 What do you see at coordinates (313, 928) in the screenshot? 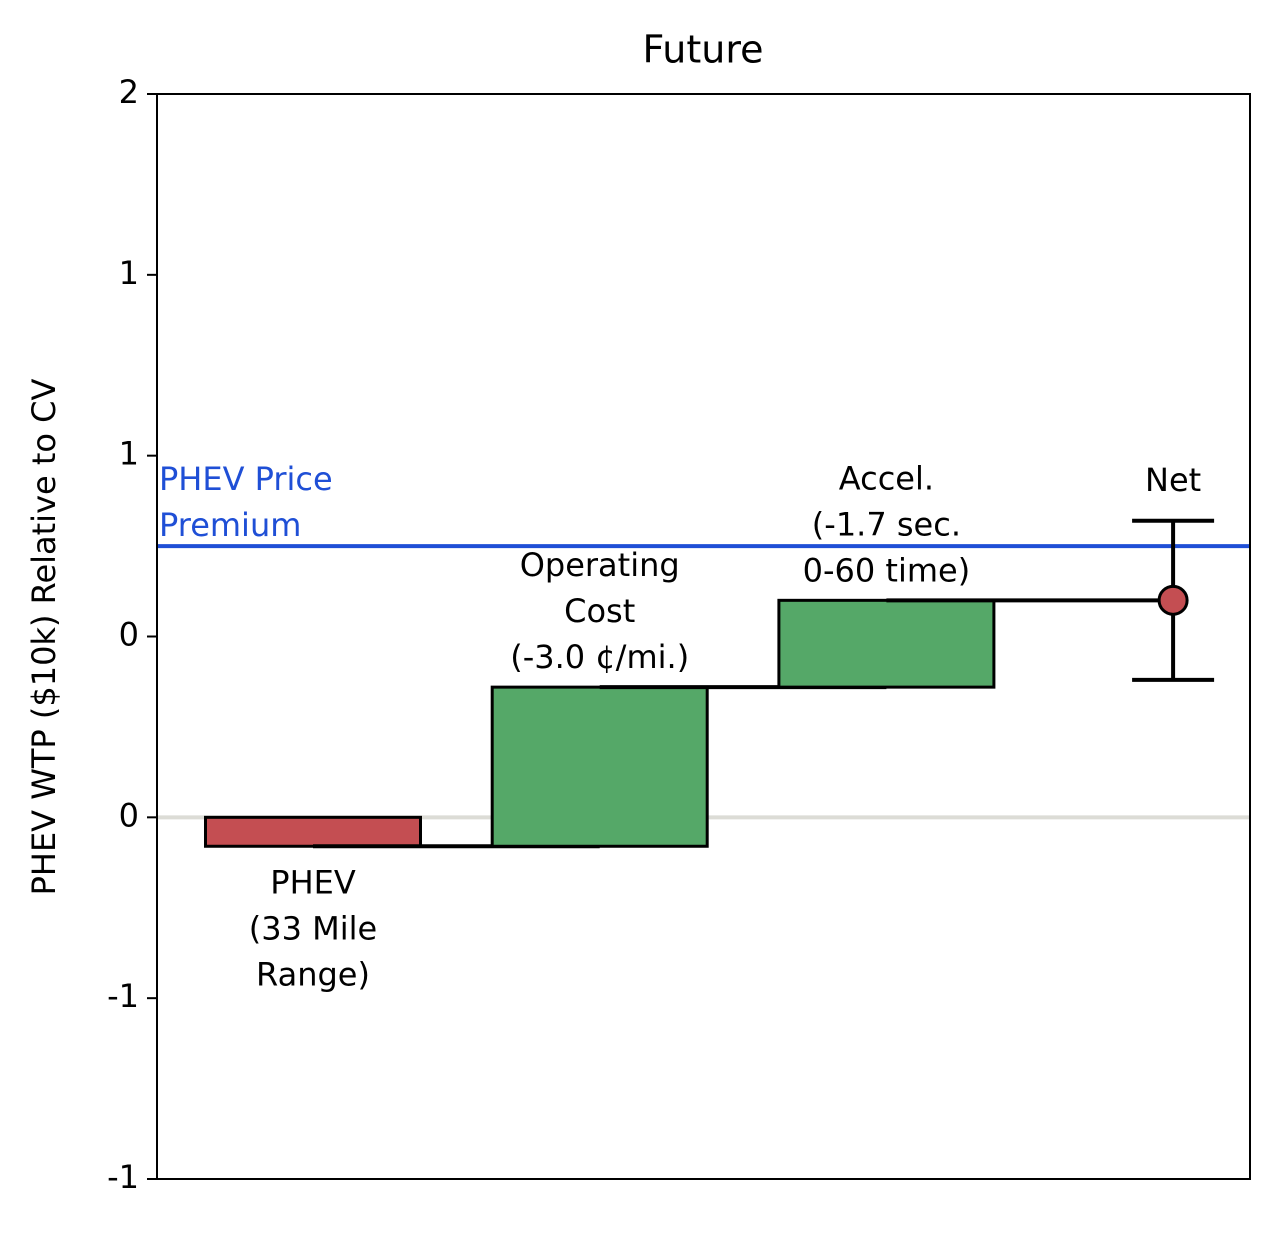
I see `category-label: PHEV (33 Mile Range)` at bounding box center [313, 928].